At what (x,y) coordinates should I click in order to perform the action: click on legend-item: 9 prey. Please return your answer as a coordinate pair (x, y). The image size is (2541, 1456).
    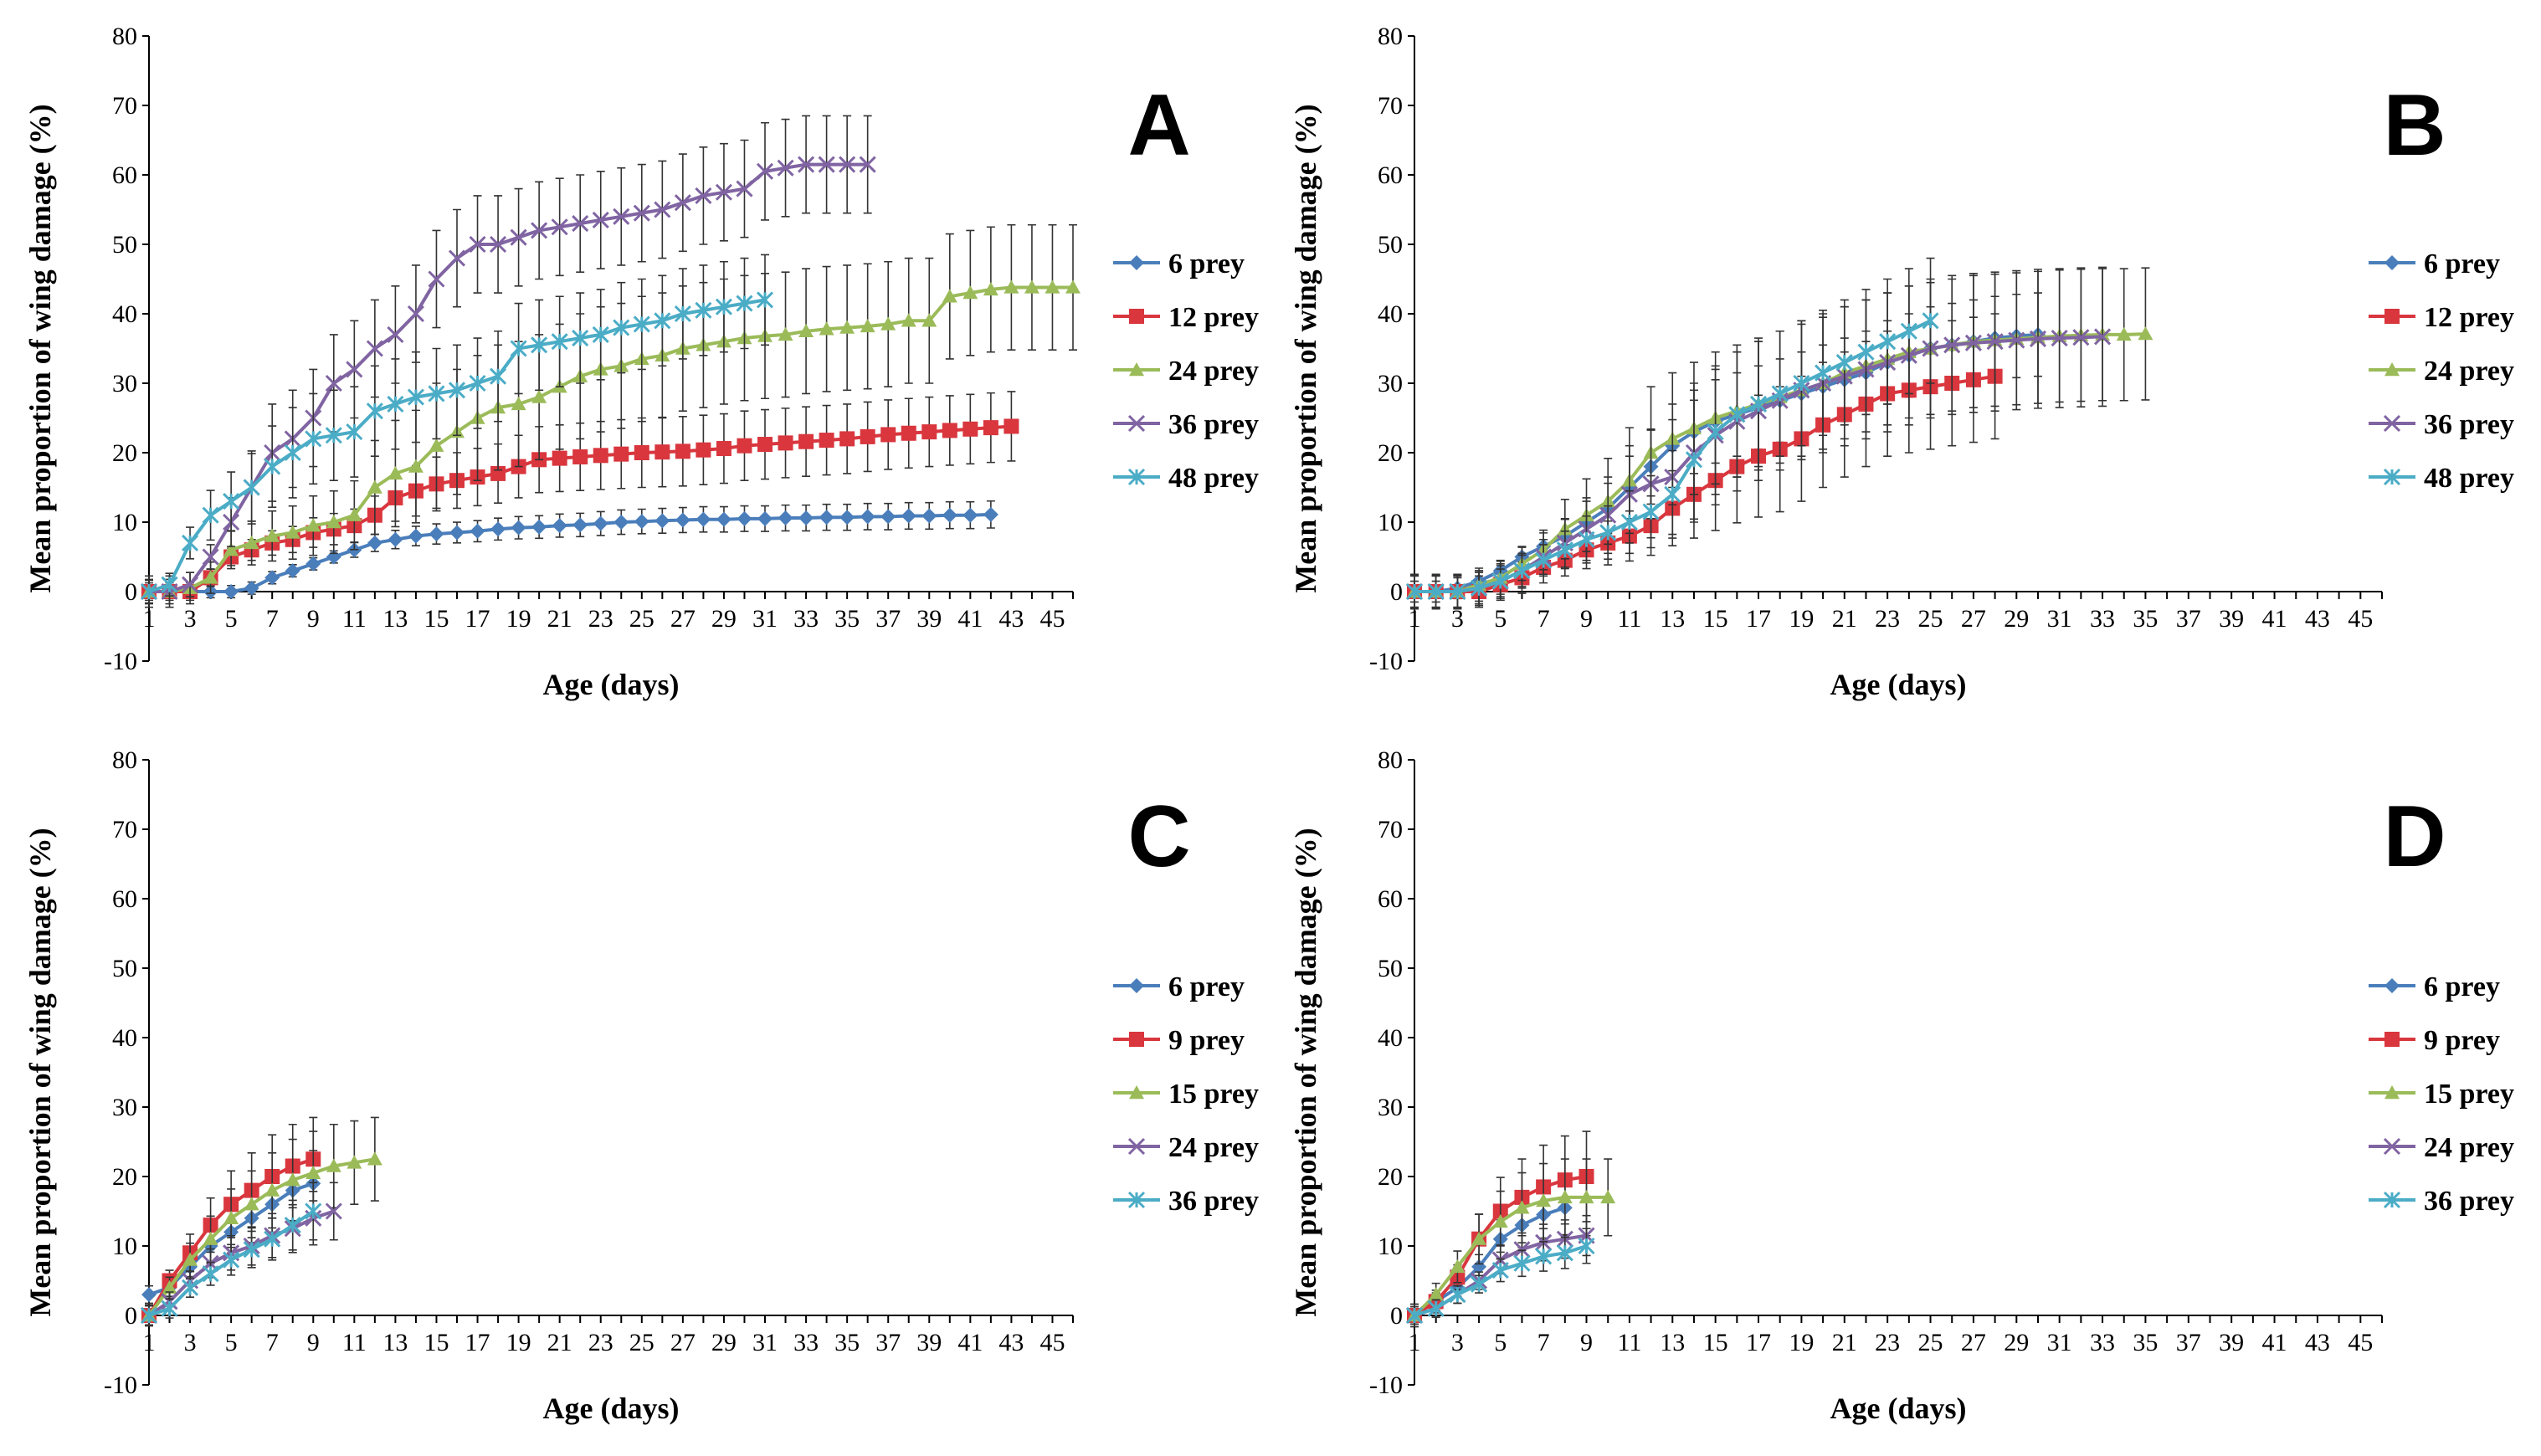
    Looking at the image, I should click on (2434, 1040).